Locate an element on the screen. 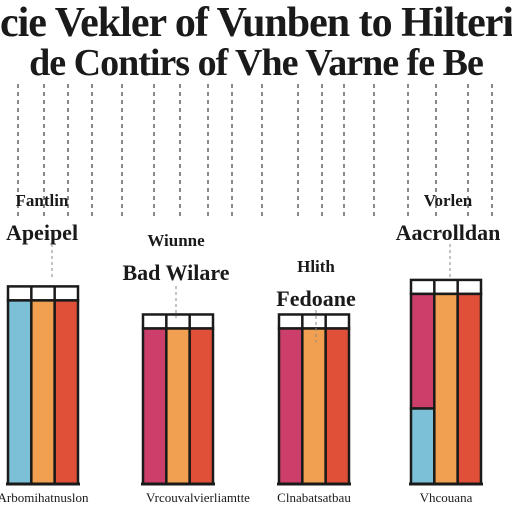 The image size is (512, 512). annotation-label: Wiunne is located at coordinates (176, 240).